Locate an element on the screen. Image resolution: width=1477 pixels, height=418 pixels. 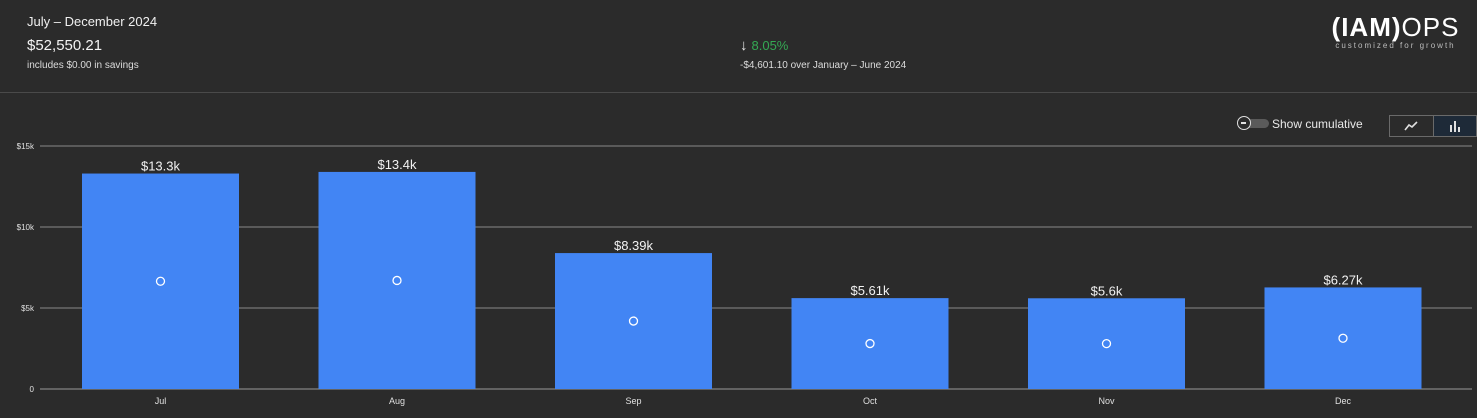
savings-note: includes $0.00 in savings is located at coordinates (83, 65).